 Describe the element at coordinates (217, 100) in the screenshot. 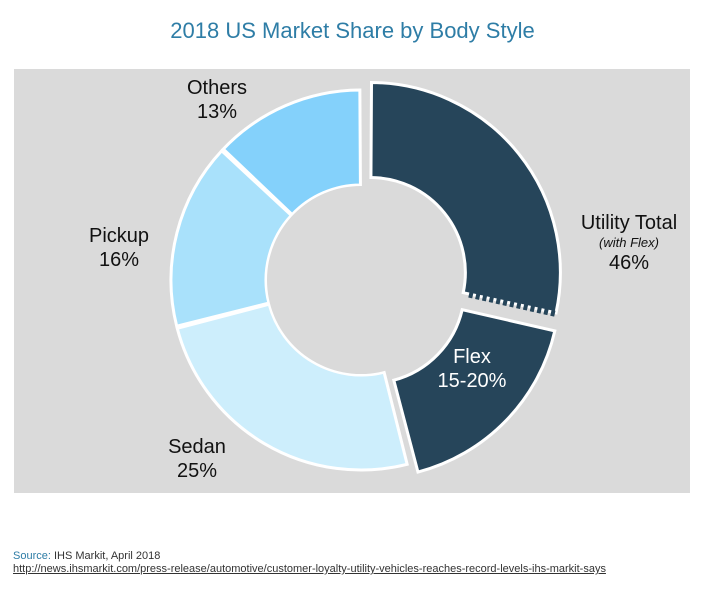

I see `label-others: Others 13%` at that location.